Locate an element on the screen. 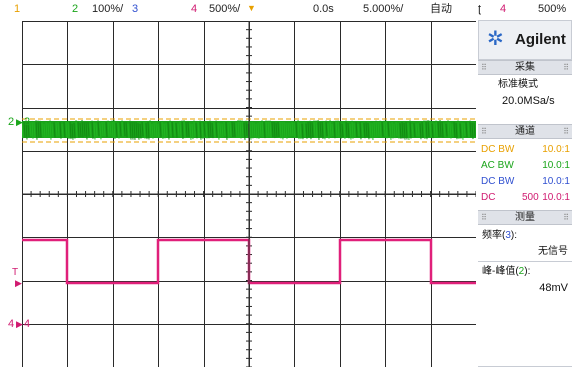 This screenshot has width=574, height=369. trigger-level-marker: T is located at coordinates (15, 272).